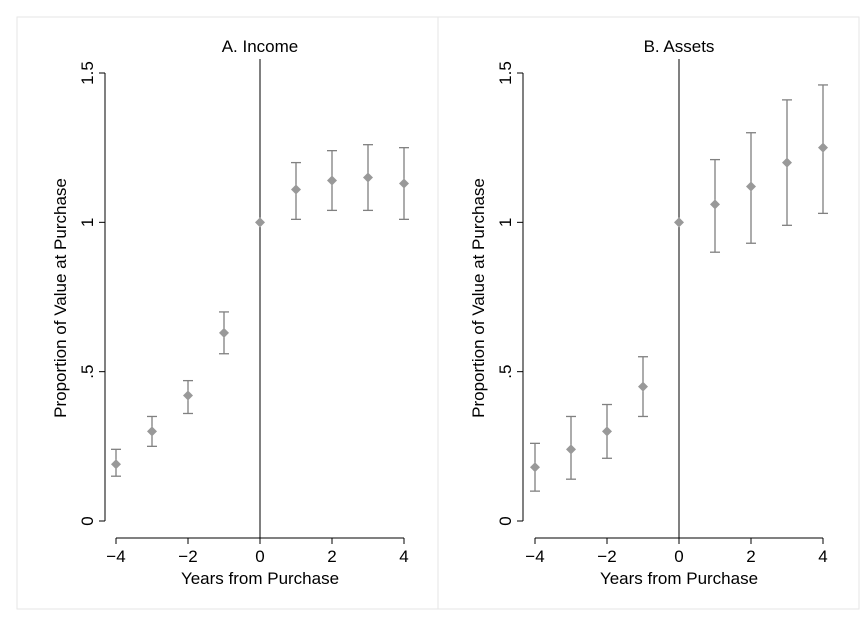  I want to click on panel-title: A. Income, so click(260, 46).